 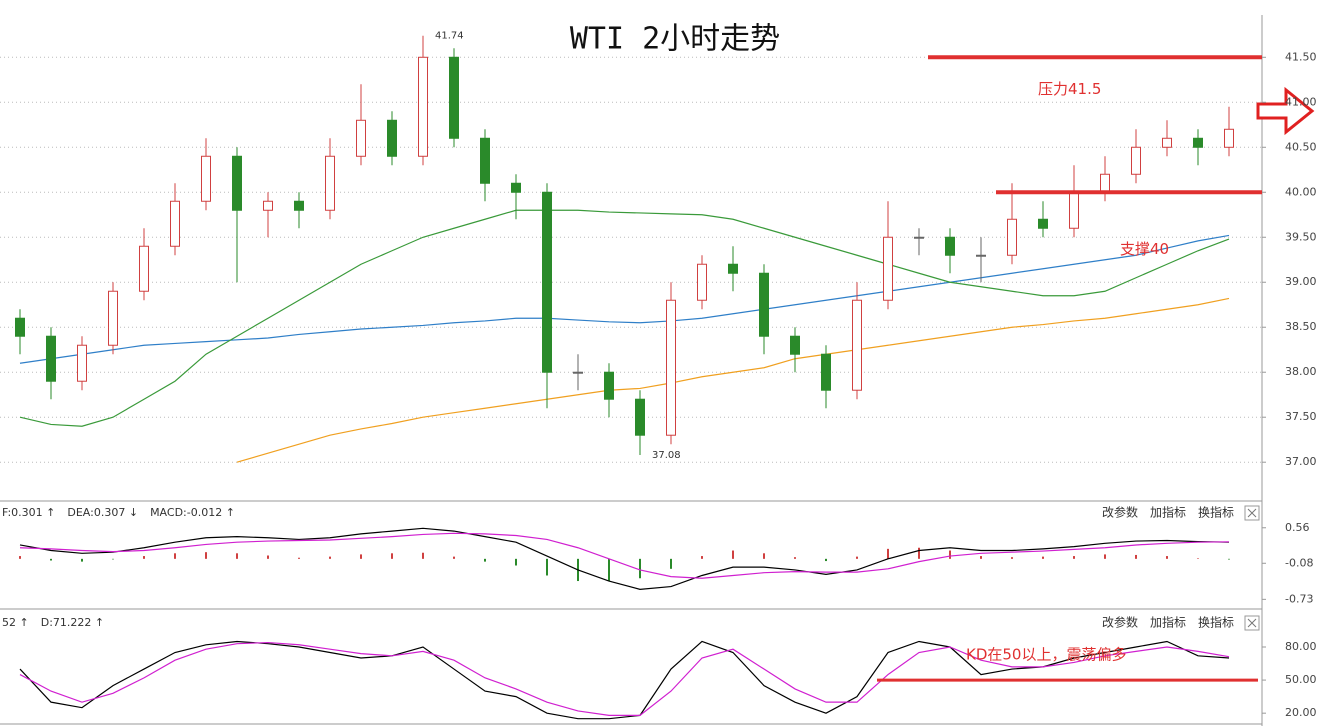 What do you see at coordinates (1301, 646) in the screenshot?
I see `y-tick-label: 80.00` at bounding box center [1301, 646].